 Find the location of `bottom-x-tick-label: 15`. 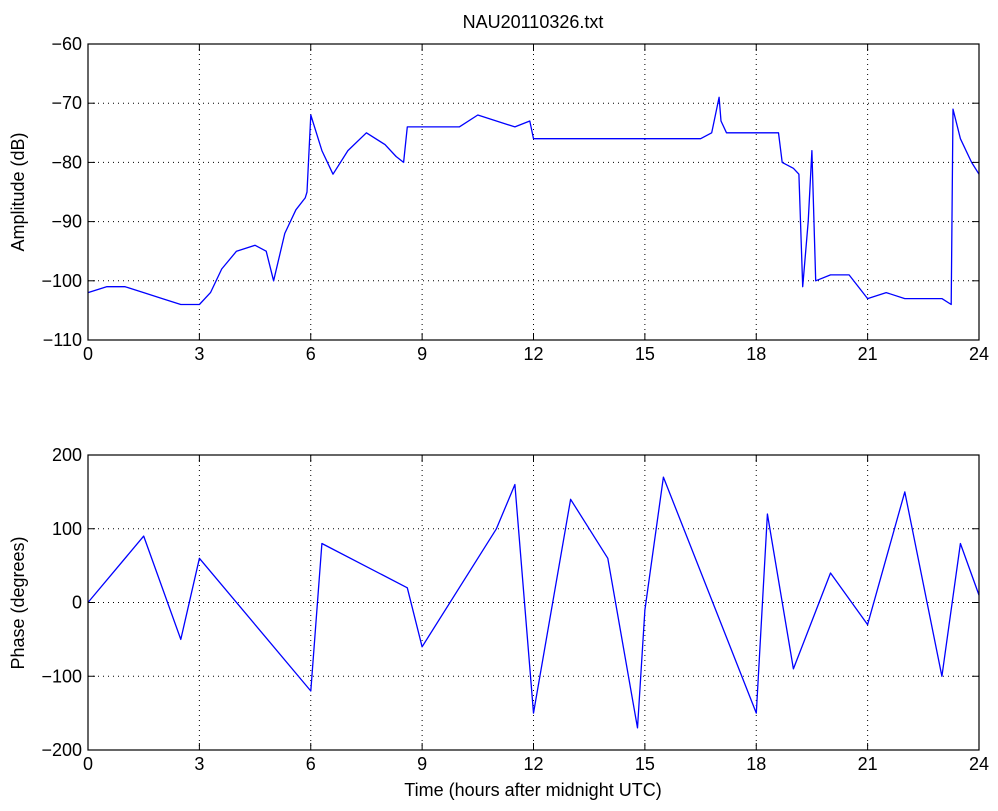

bottom-x-tick-label: 15 is located at coordinates (645, 764).